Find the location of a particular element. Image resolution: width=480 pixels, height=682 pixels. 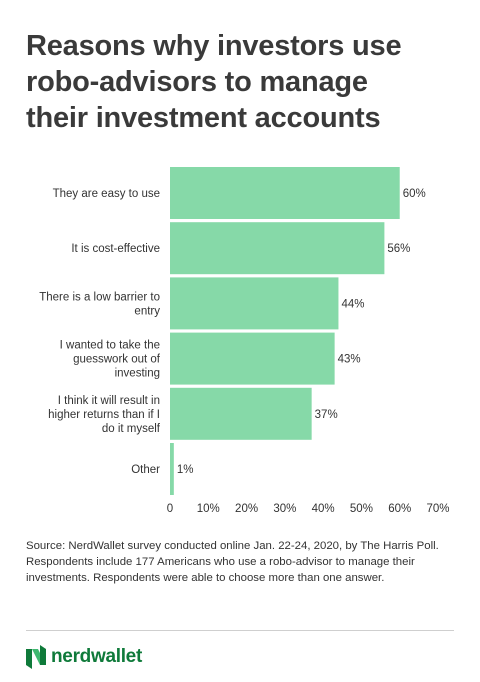

data-label-3: 44% is located at coordinates (352, 304).